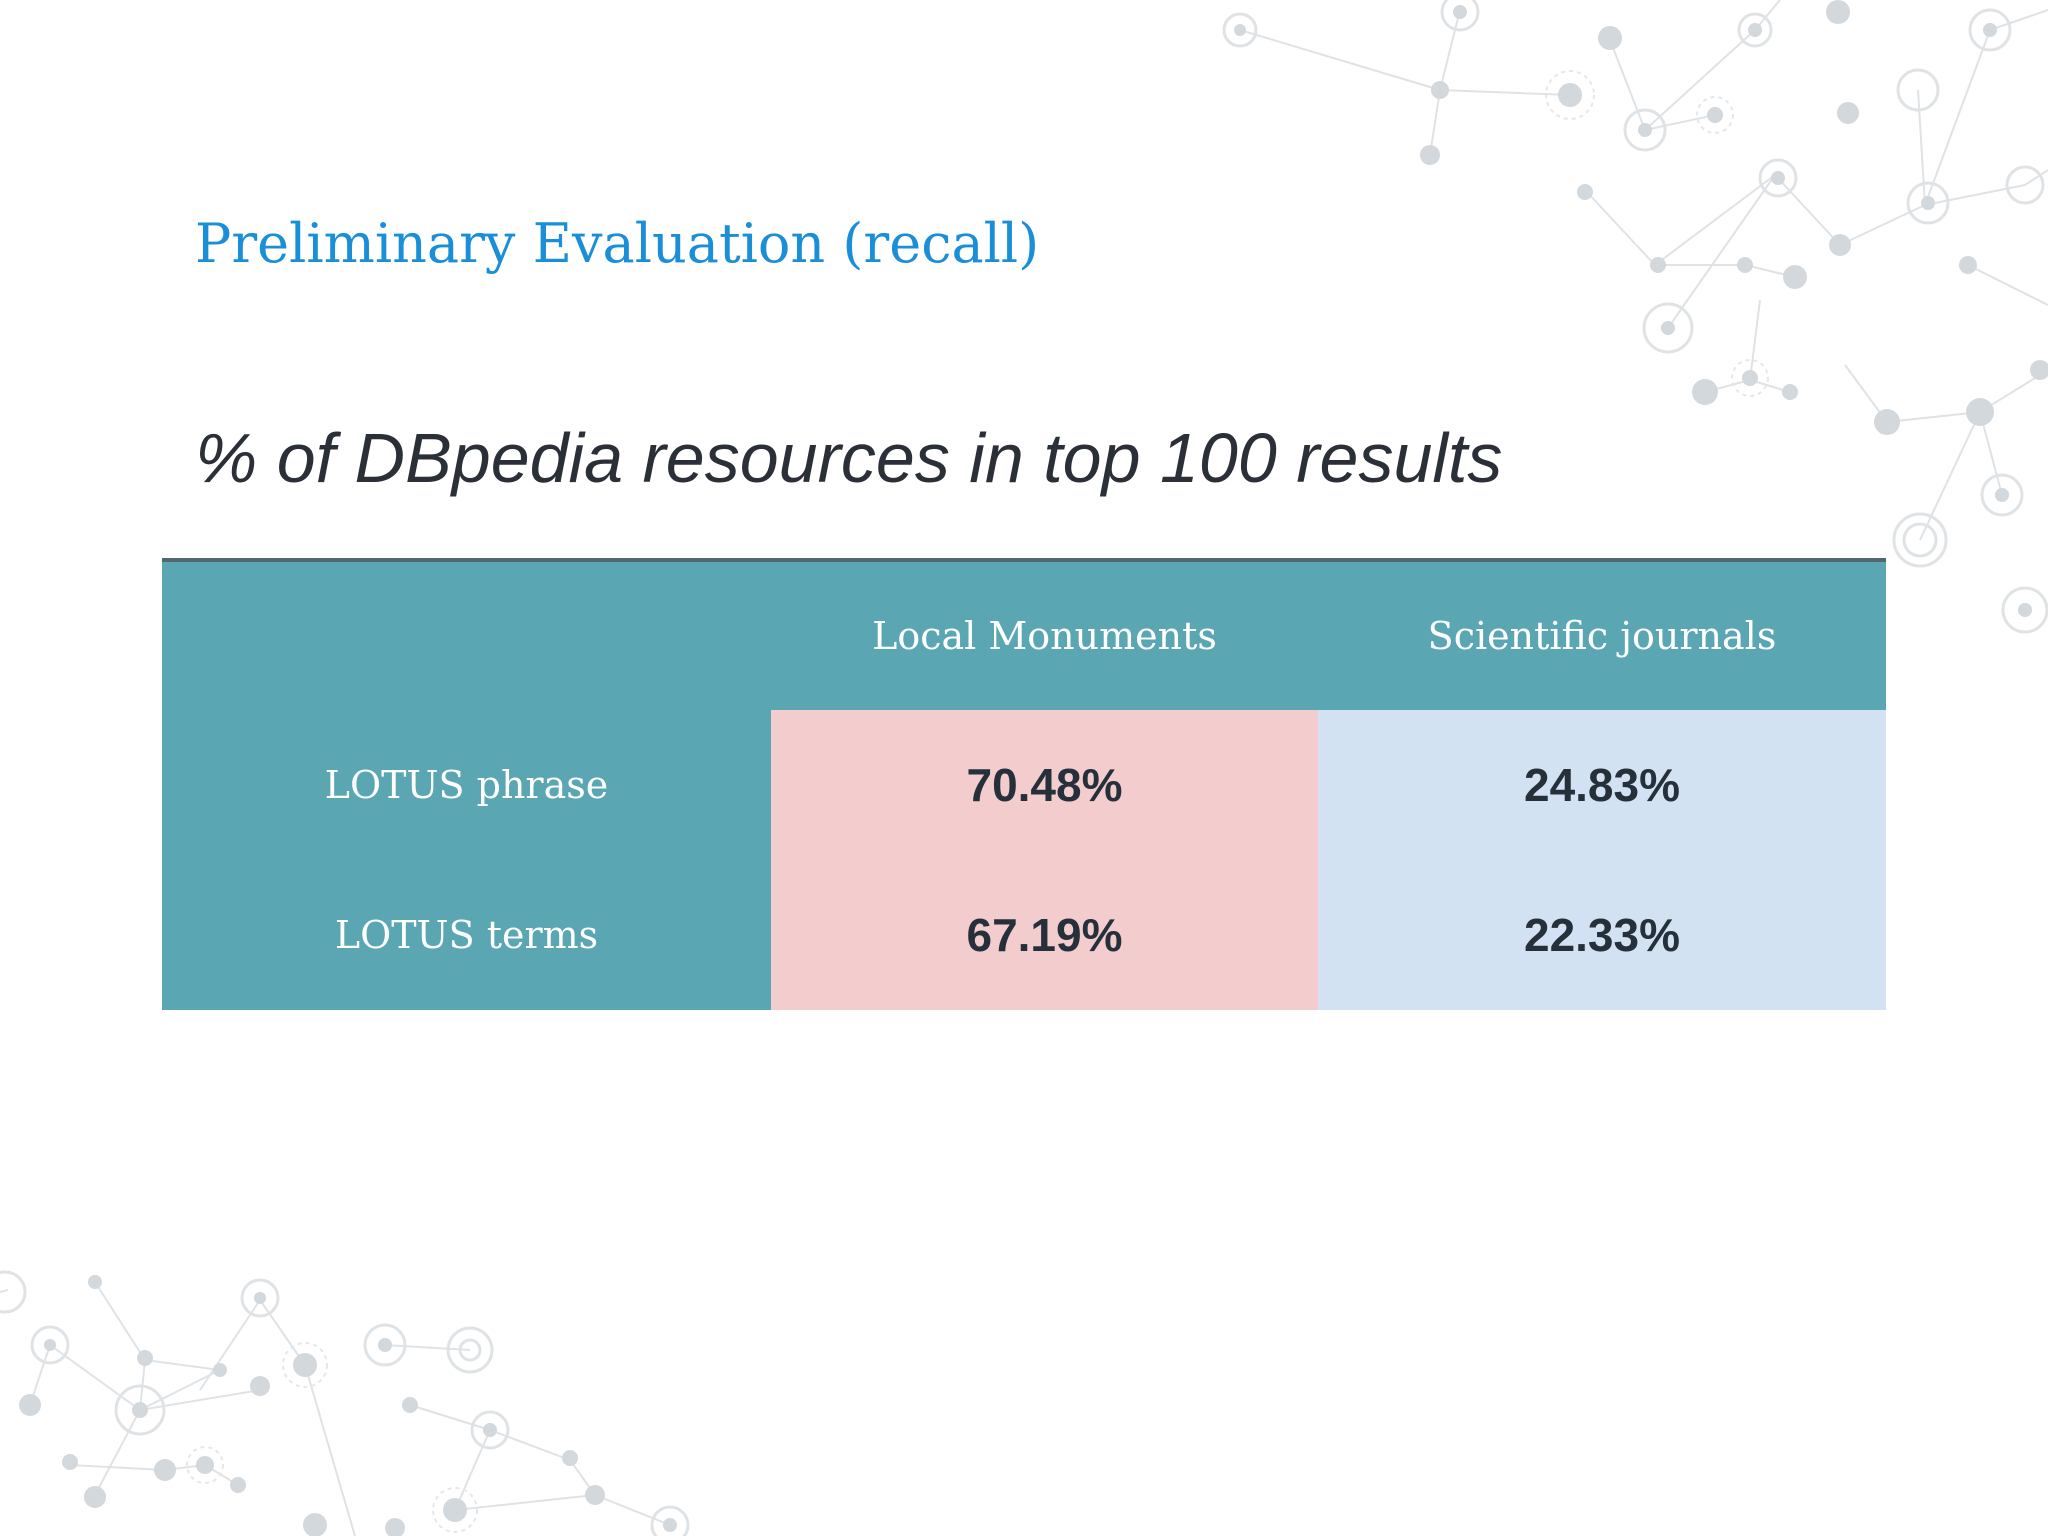 The image size is (2048, 1536). I want to click on row-header-lotus-terms: LOTUS terms, so click(466, 935).